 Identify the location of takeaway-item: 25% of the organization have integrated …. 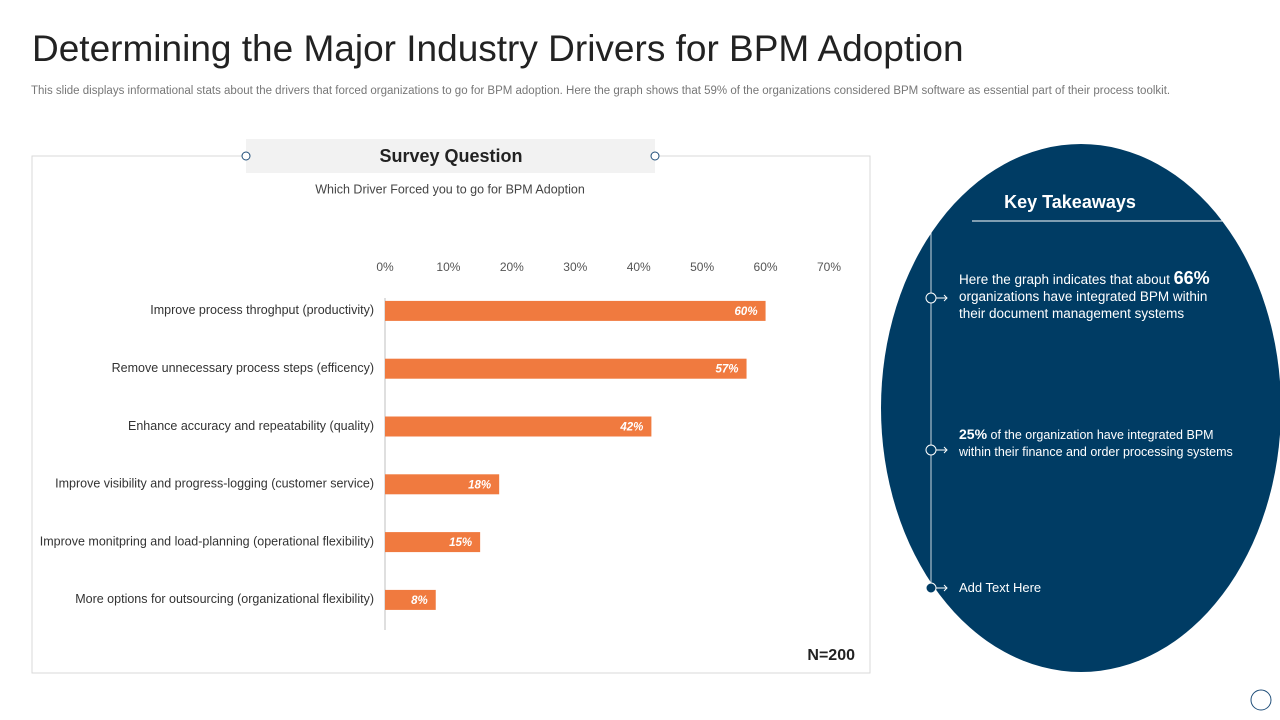
(1096, 443).